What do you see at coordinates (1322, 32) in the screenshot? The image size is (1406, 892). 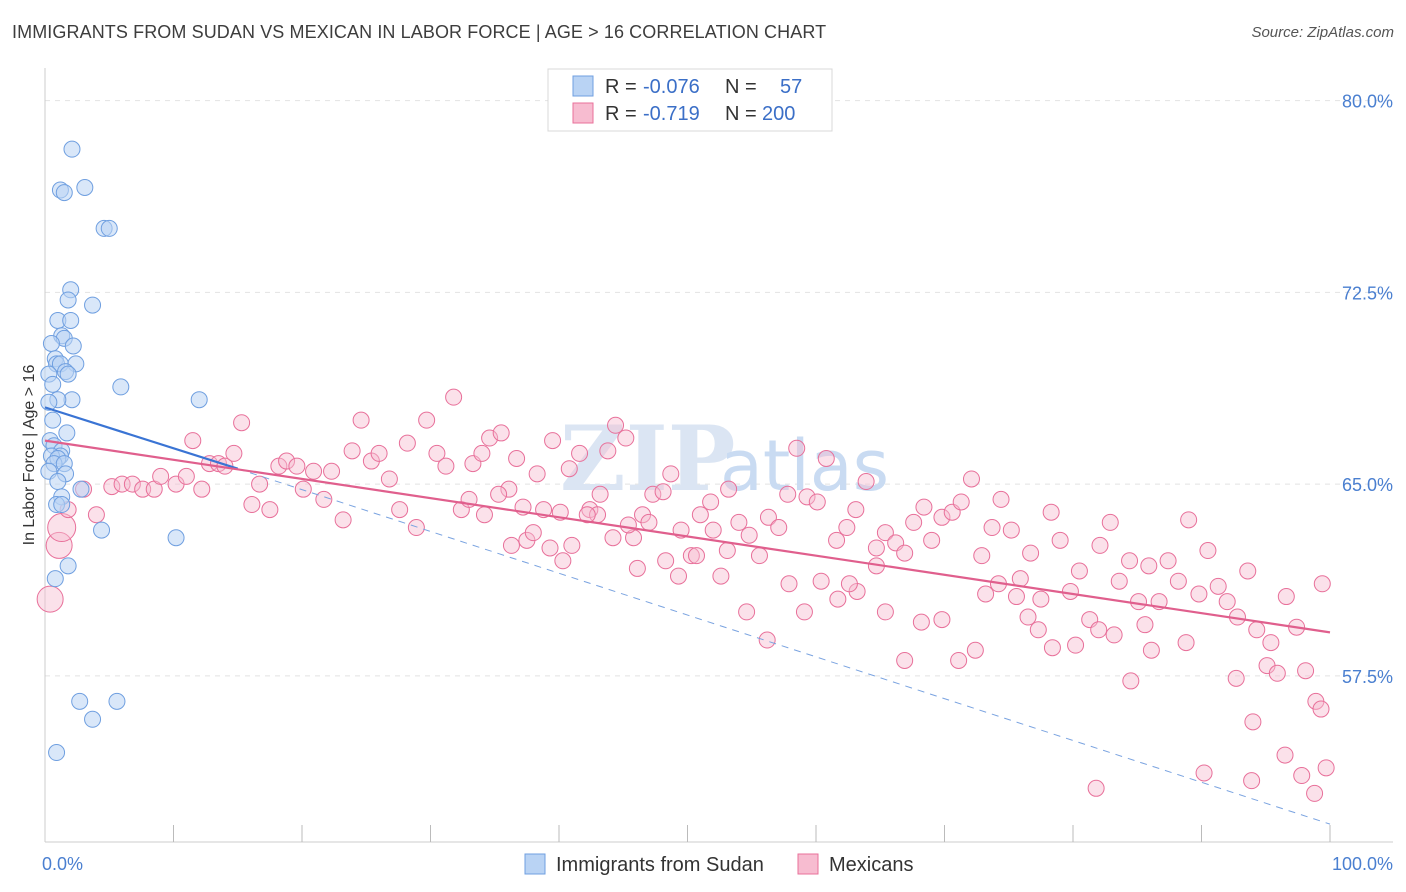 I see `chart-source: Source: ZipAtlas.com` at bounding box center [1322, 32].